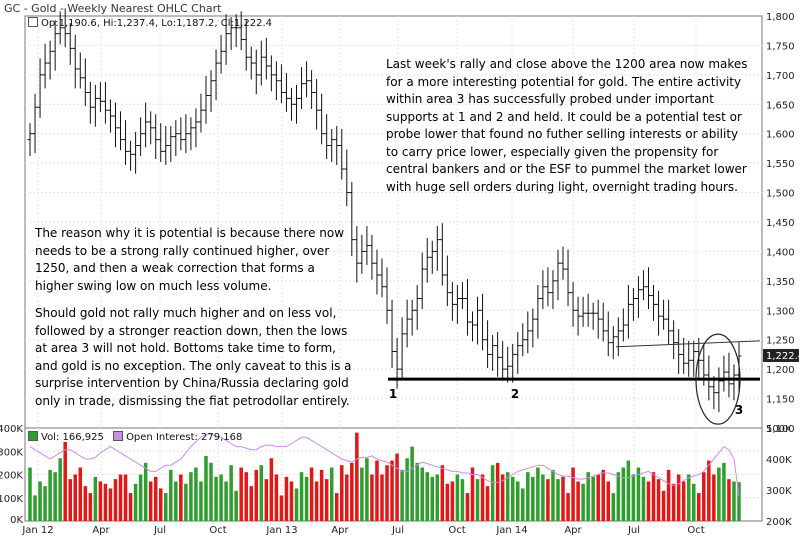 This screenshot has height=539, width=800. I want to click on volume-tick-label: 300K, so click(11, 452).